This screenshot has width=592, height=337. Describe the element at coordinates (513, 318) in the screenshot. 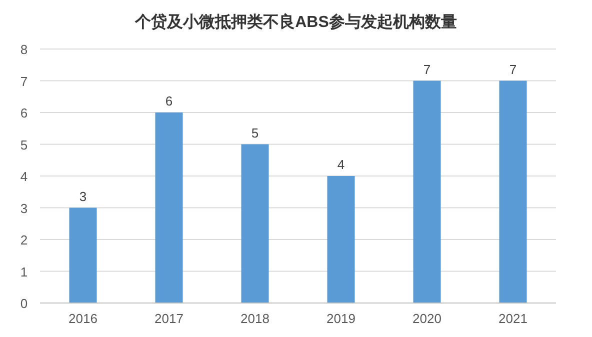

I see `x-tick-label: 2021` at that location.